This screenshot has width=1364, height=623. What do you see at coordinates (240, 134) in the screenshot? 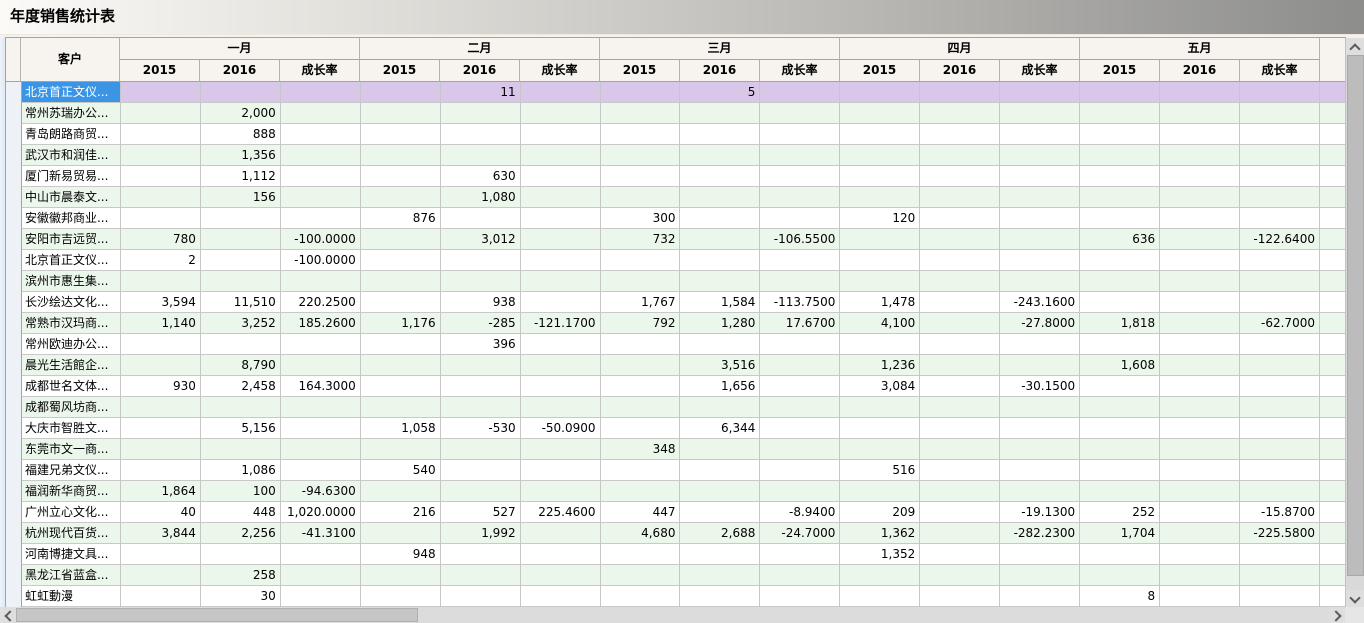
I see `grid-cell: 888` at bounding box center [240, 134].